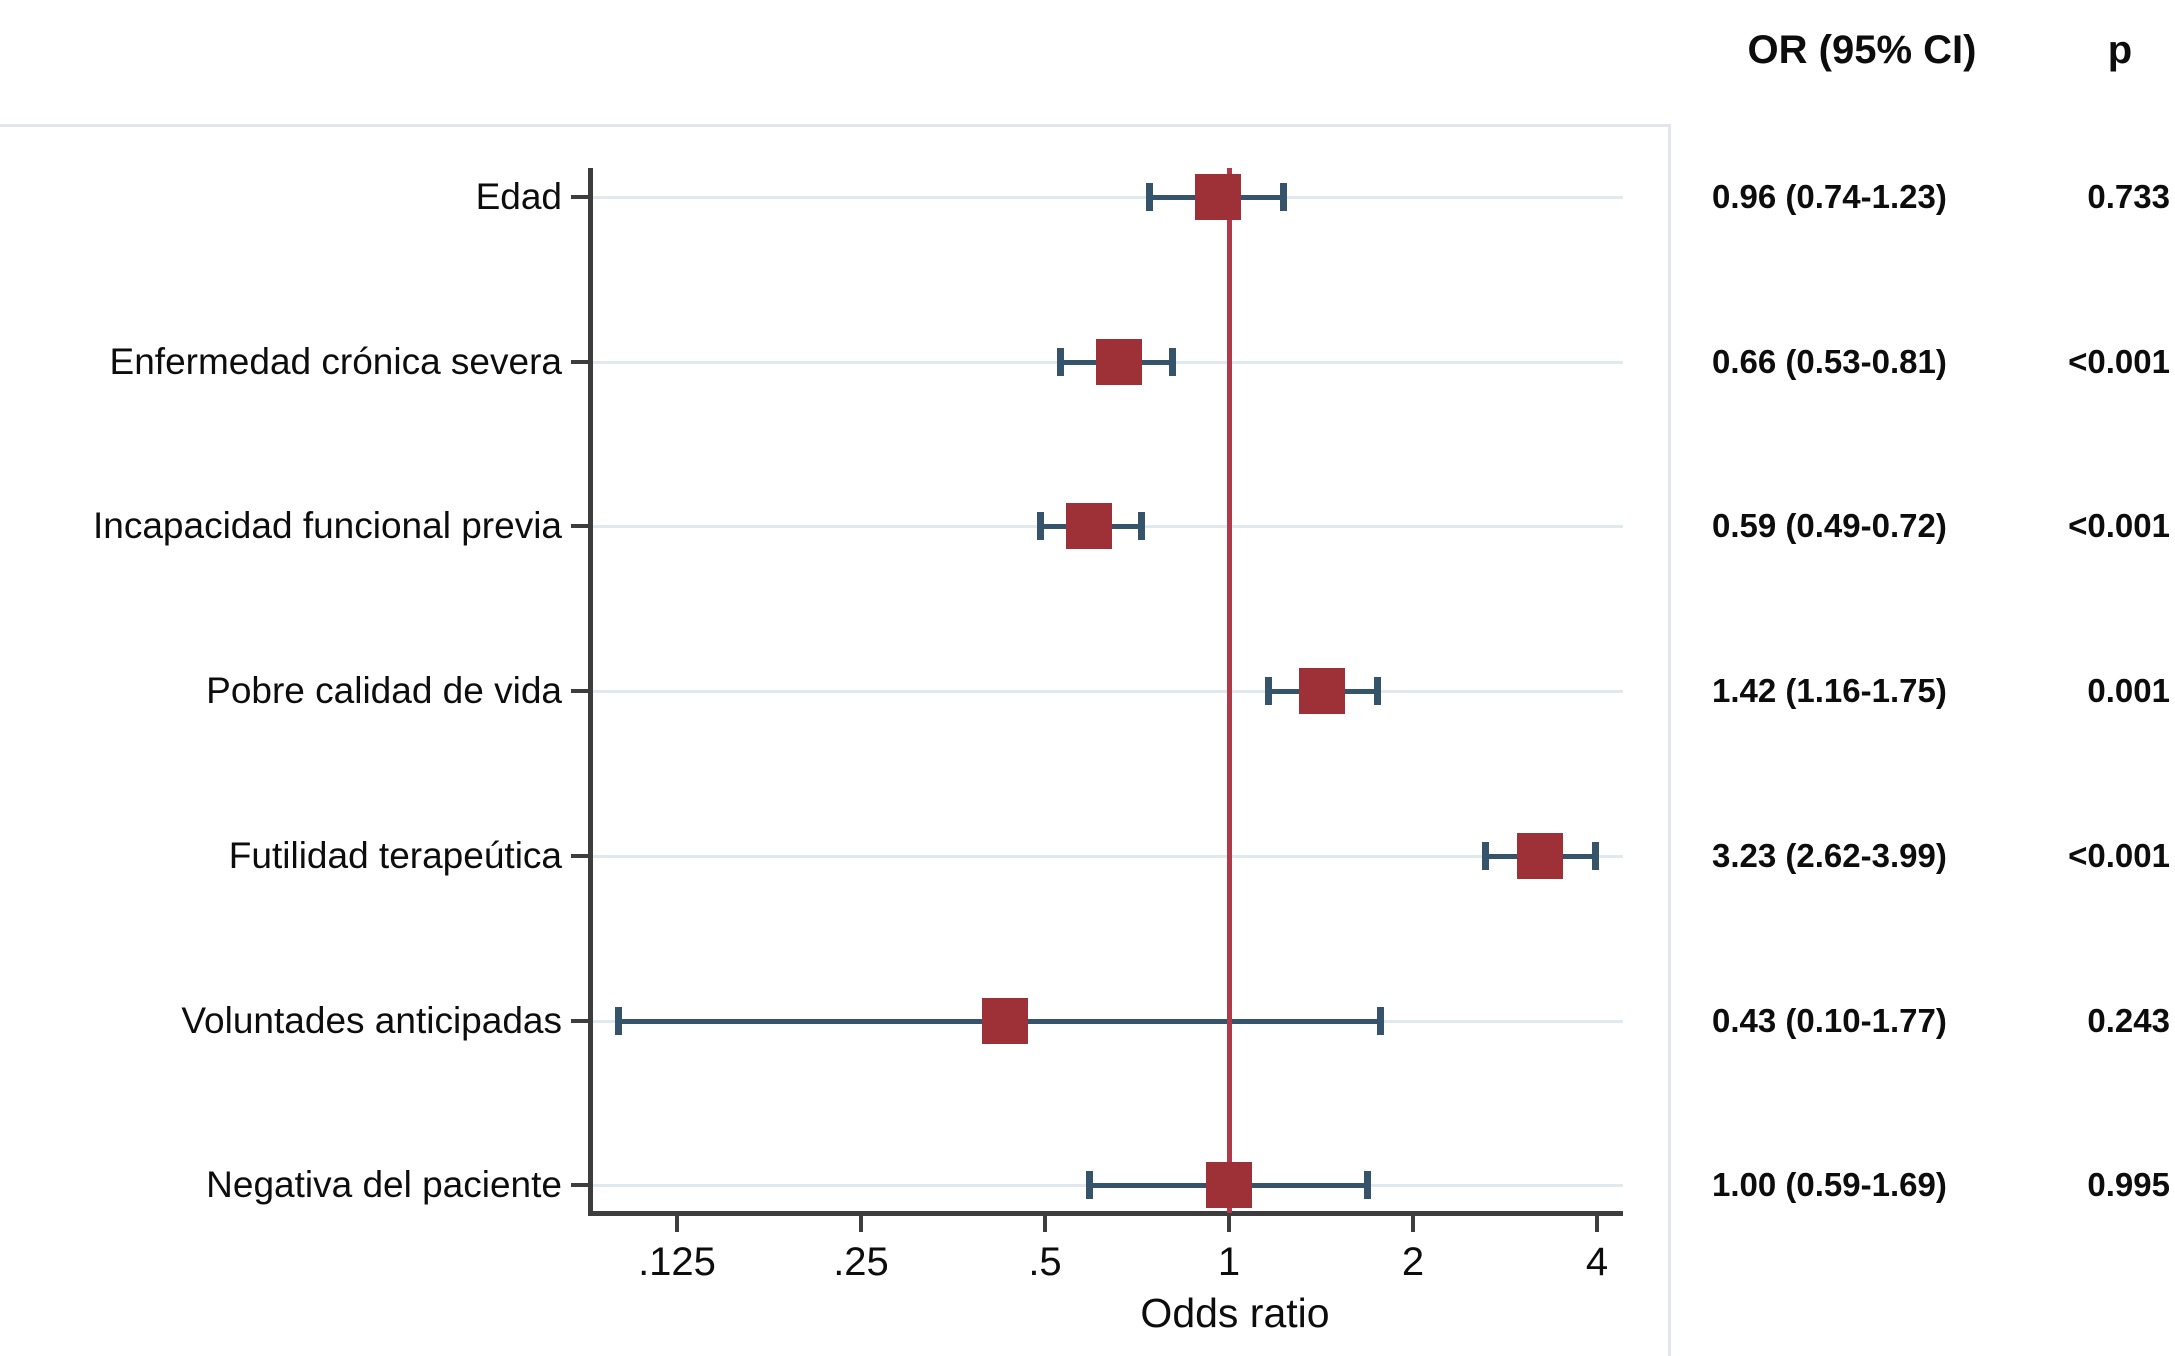 Image resolution: width=2175 pixels, height=1356 pixels. What do you see at coordinates (1829, 361) in the screenshot?
I see `or-ci-value: 0.66 (0.53-0.81)` at bounding box center [1829, 361].